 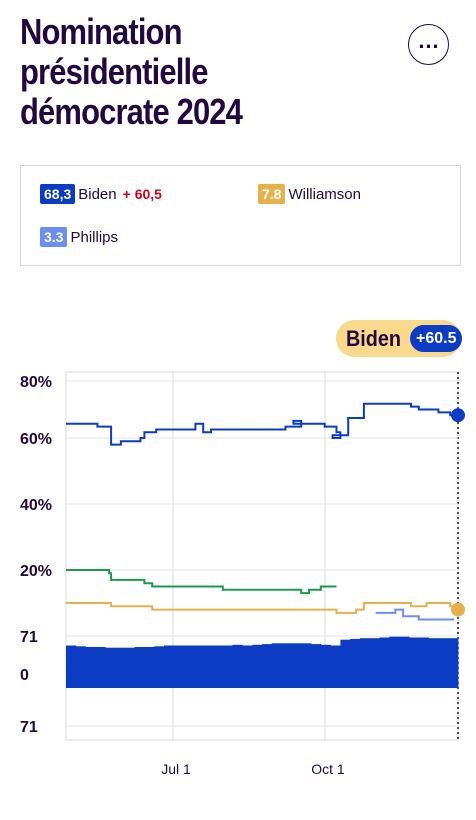 I want to click on legend-name: Williamson, so click(x=324, y=194).